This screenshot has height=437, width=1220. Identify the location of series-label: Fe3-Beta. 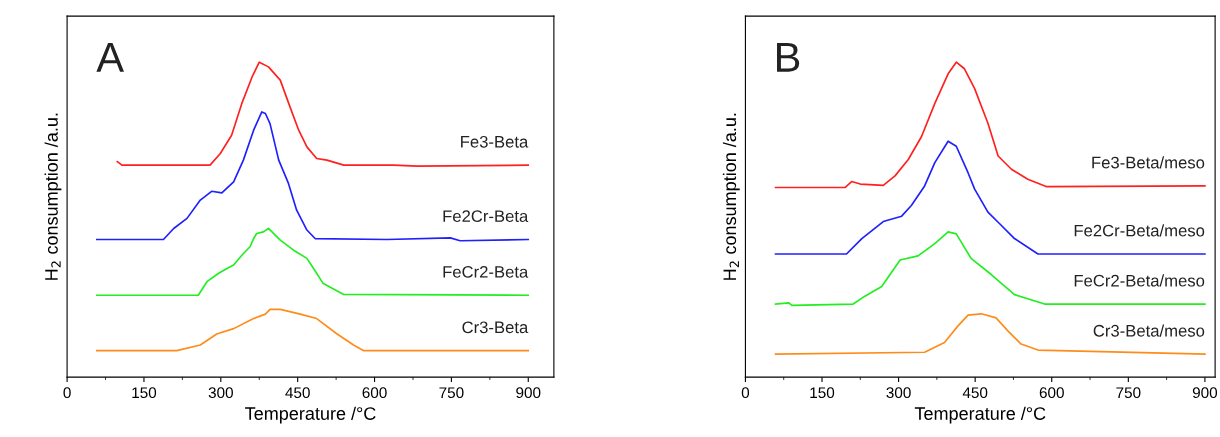
(495, 141).